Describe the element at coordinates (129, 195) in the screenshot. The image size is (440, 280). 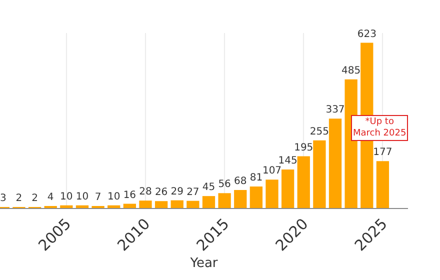
I see `data-label: 16` at that location.